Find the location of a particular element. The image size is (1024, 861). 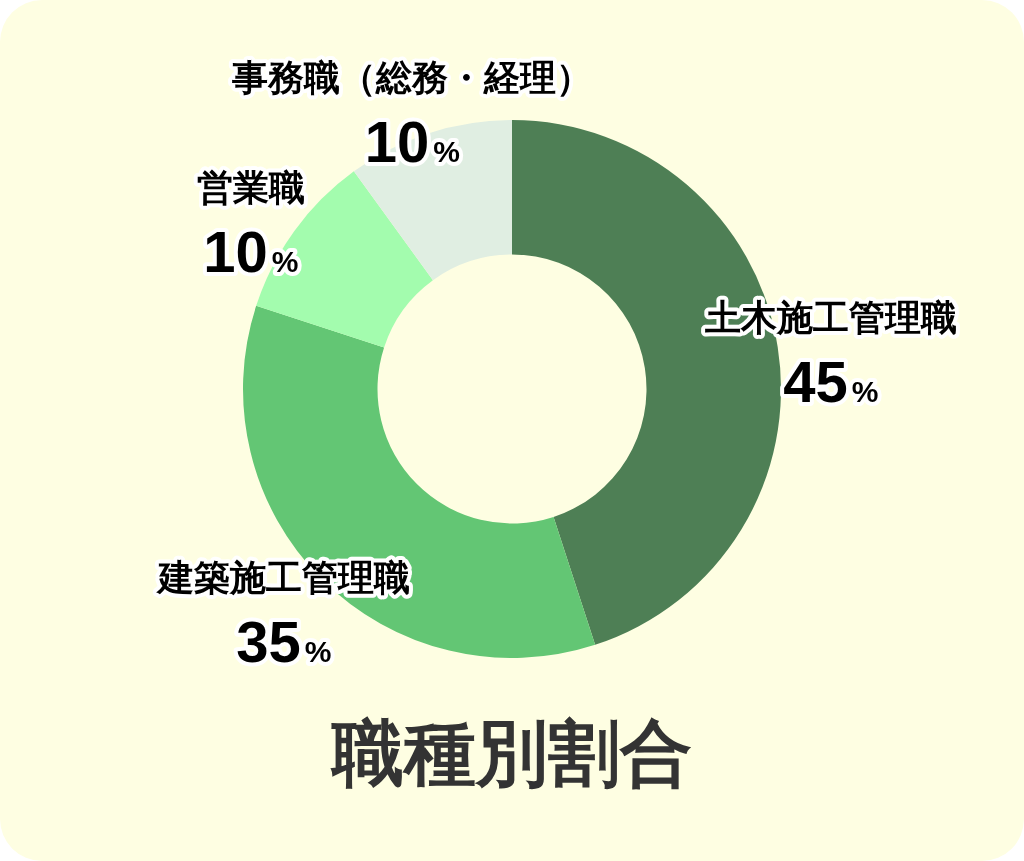

data-label: 45% is located at coordinates (831, 381).